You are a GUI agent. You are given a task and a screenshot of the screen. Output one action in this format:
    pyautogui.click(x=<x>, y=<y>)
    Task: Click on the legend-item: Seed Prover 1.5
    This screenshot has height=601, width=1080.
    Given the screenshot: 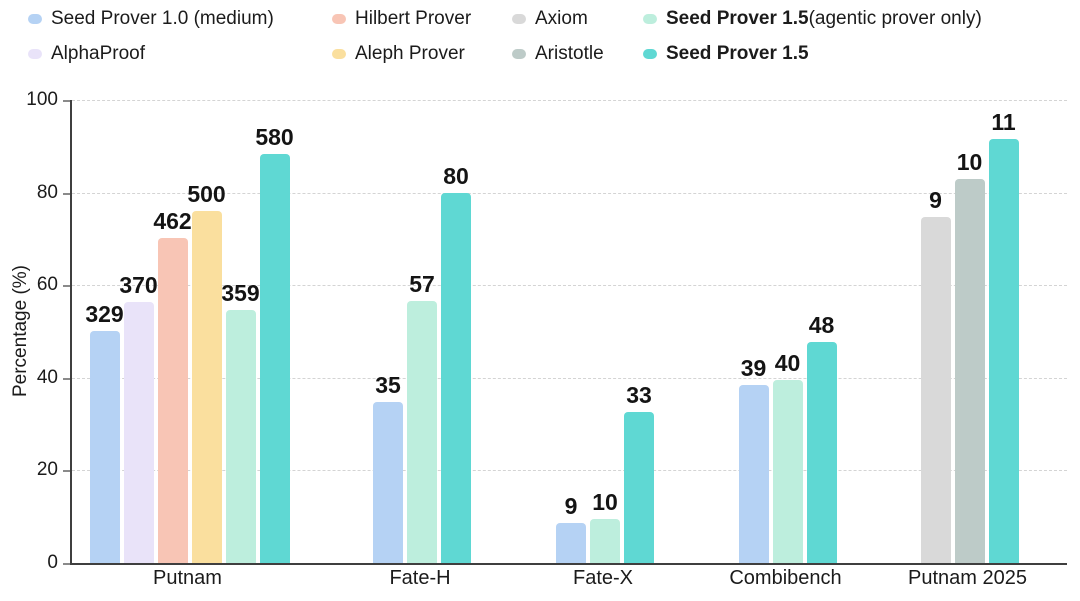 What is the action you would take?
    pyautogui.click(x=726, y=54)
    